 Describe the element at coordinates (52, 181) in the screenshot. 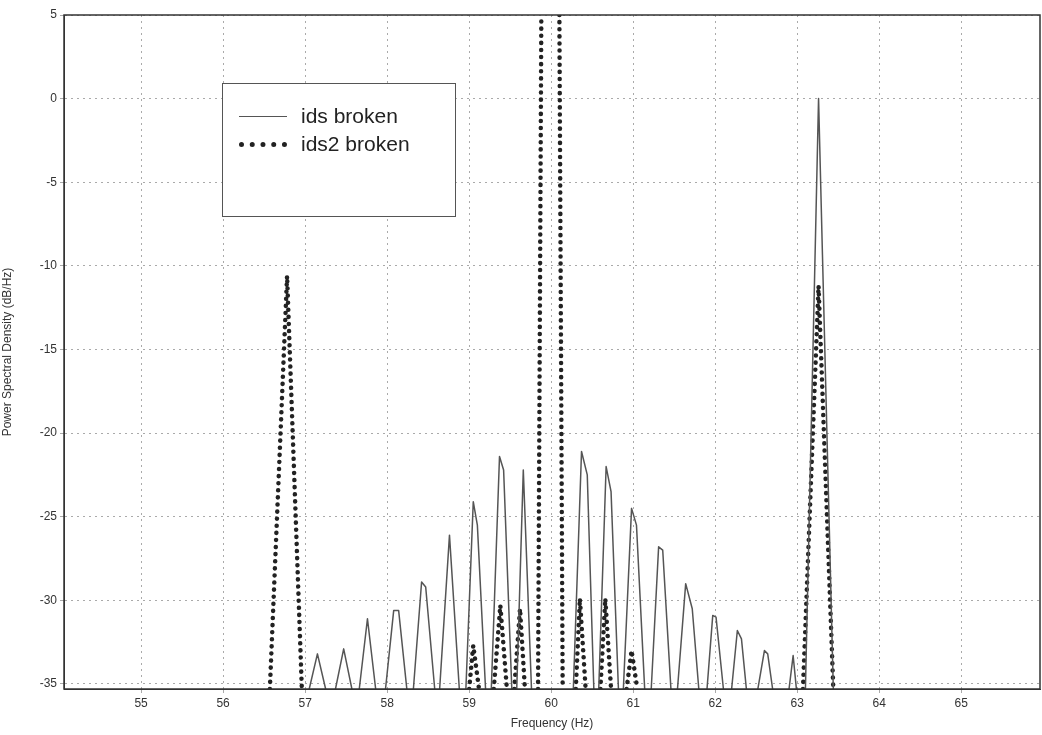

I see `y-tick-label: -5` at that location.